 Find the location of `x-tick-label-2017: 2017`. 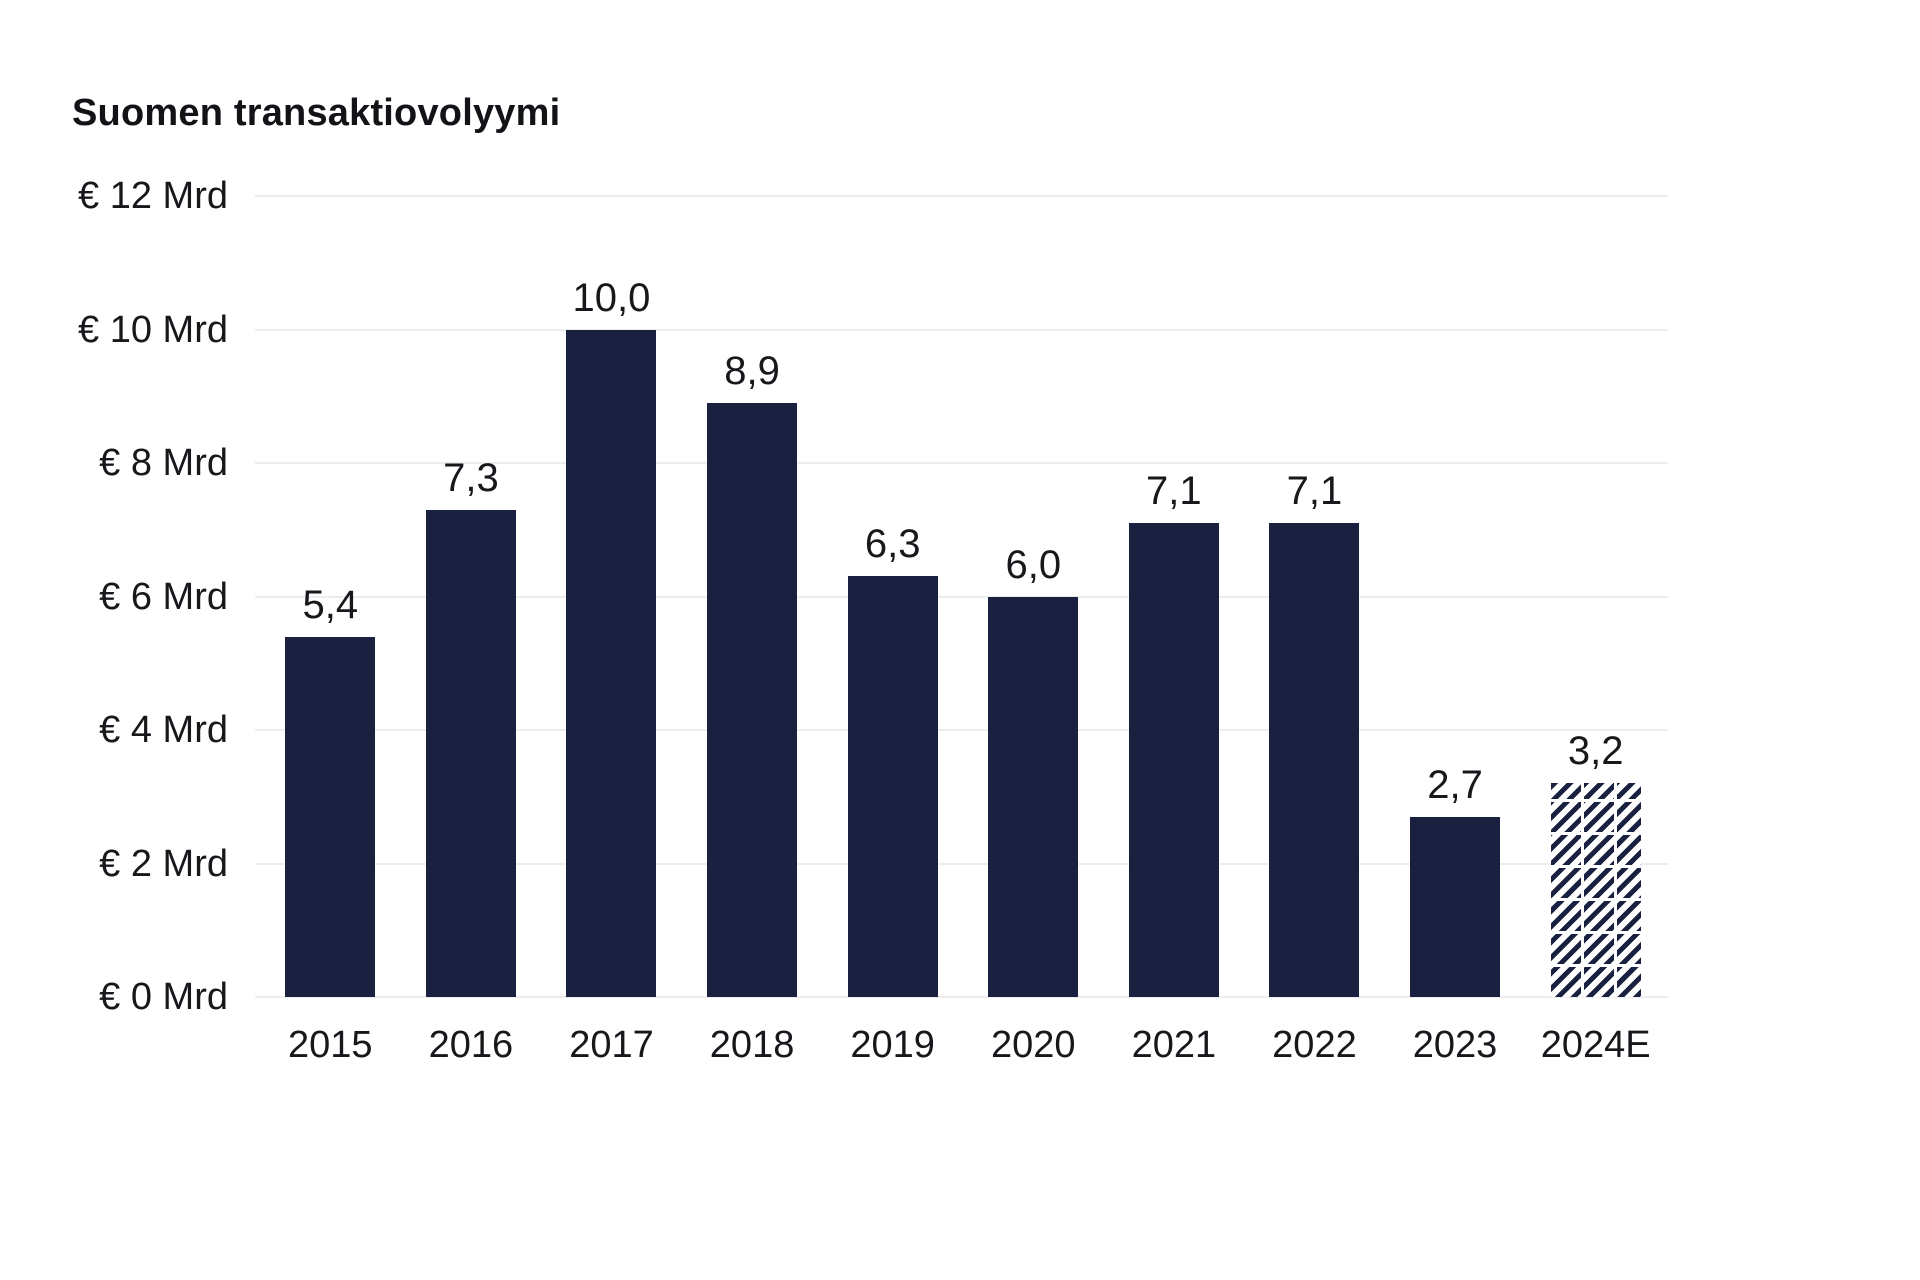

x-tick-label-2017: 2017 is located at coordinates (611, 1045).